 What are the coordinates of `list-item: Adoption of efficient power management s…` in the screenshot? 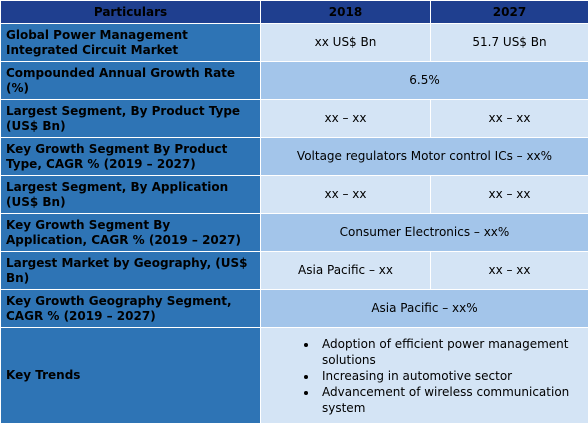 It's located at (446, 352).